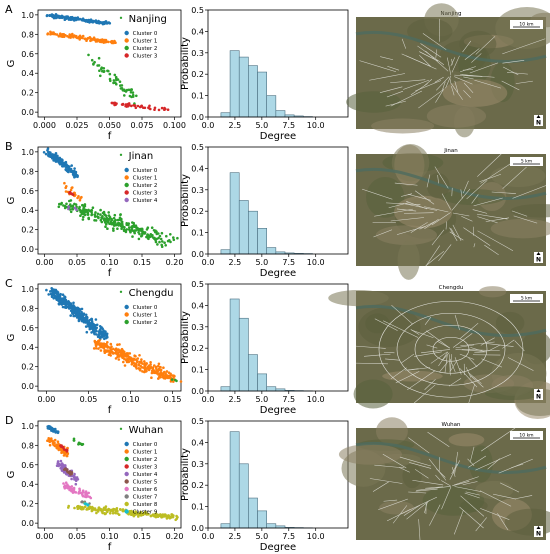 This screenshot has height=554, width=550. What do you see at coordinates (89, 399) in the screenshot?
I see `scatter-xtick-label: 0.05` at bounding box center [89, 399].